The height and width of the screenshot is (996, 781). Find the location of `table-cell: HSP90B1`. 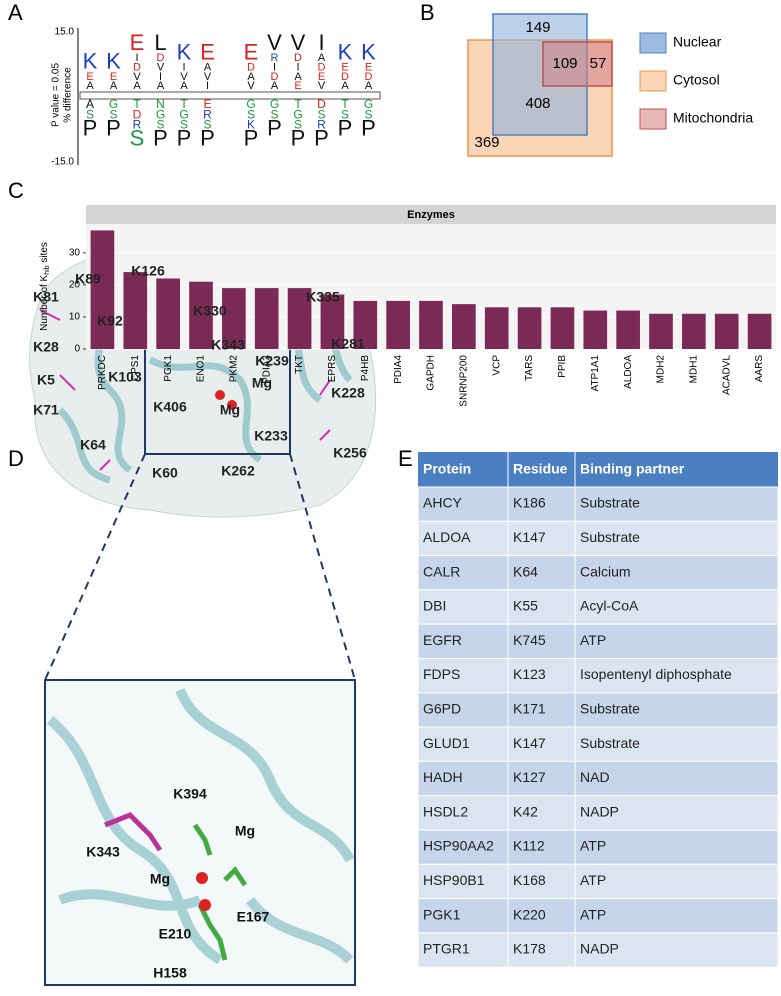

table-cell: HSP90B1 is located at coordinates (454, 880).